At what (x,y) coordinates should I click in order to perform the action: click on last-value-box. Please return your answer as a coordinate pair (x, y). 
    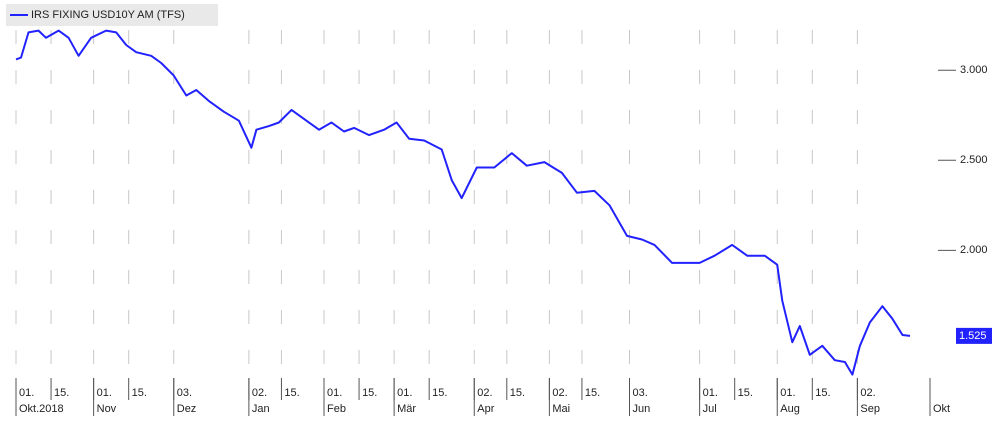
    Looking at the image, I should click on (974, 335).